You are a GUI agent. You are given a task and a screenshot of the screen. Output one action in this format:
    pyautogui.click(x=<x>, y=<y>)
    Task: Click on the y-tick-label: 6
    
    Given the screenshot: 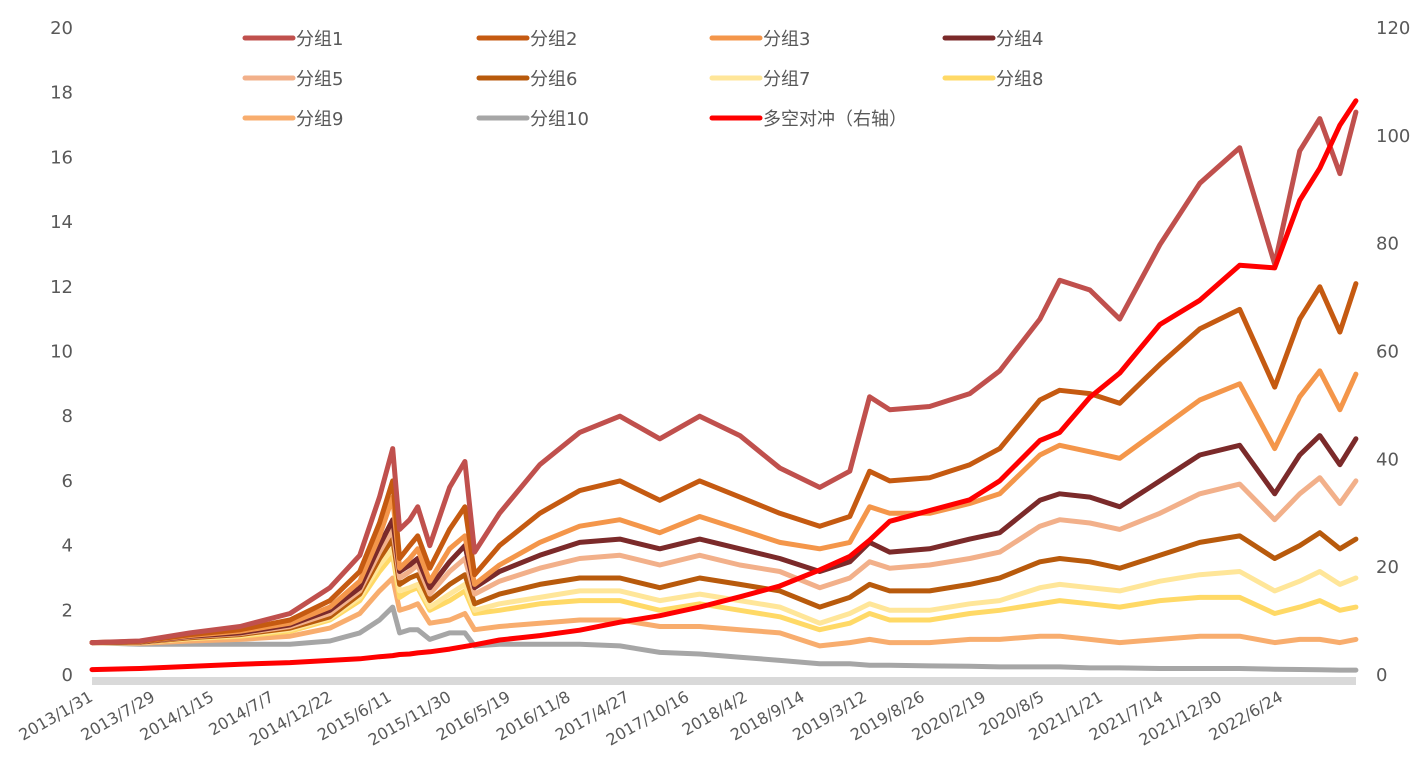 What is the action you would take?
    pyautogui.click(x=67, y=481)
    